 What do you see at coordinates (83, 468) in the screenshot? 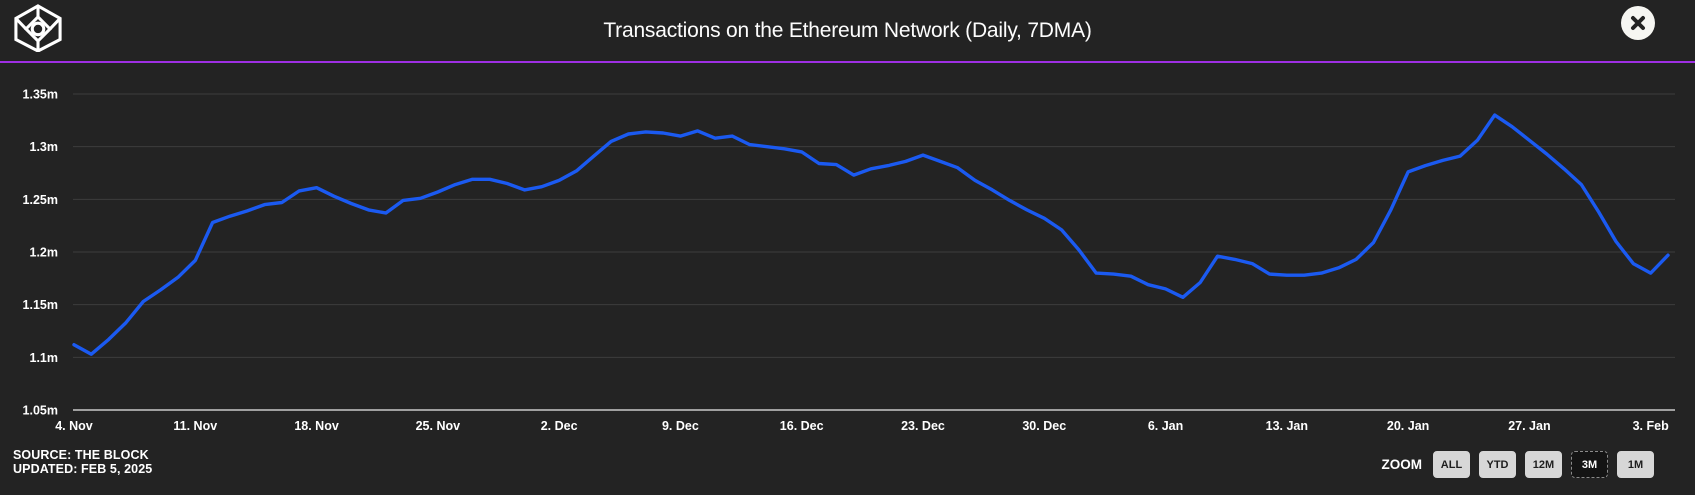
I see `updated-line: UPDATED: FEB 5, 2025` at bounding box center [83, 468].